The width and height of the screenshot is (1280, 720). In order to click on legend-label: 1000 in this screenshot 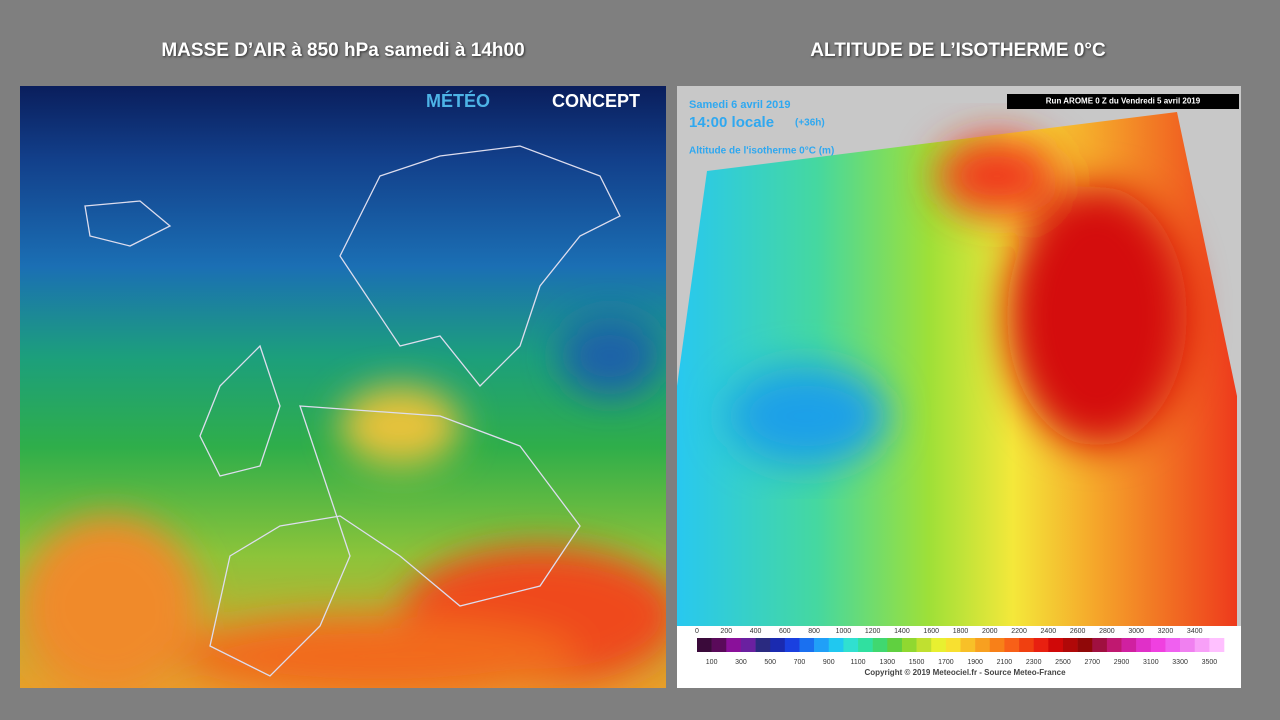, I will do `click(844, 631)`.